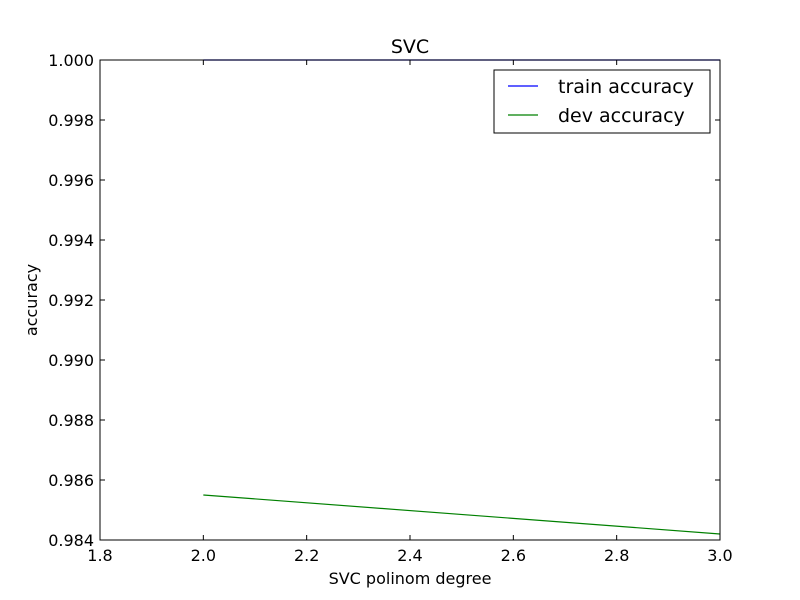  What do you see at coordinates (71, 120) in the screenshot?
I see `y-tick-label: 0.998` at bounding box center [71, 120].